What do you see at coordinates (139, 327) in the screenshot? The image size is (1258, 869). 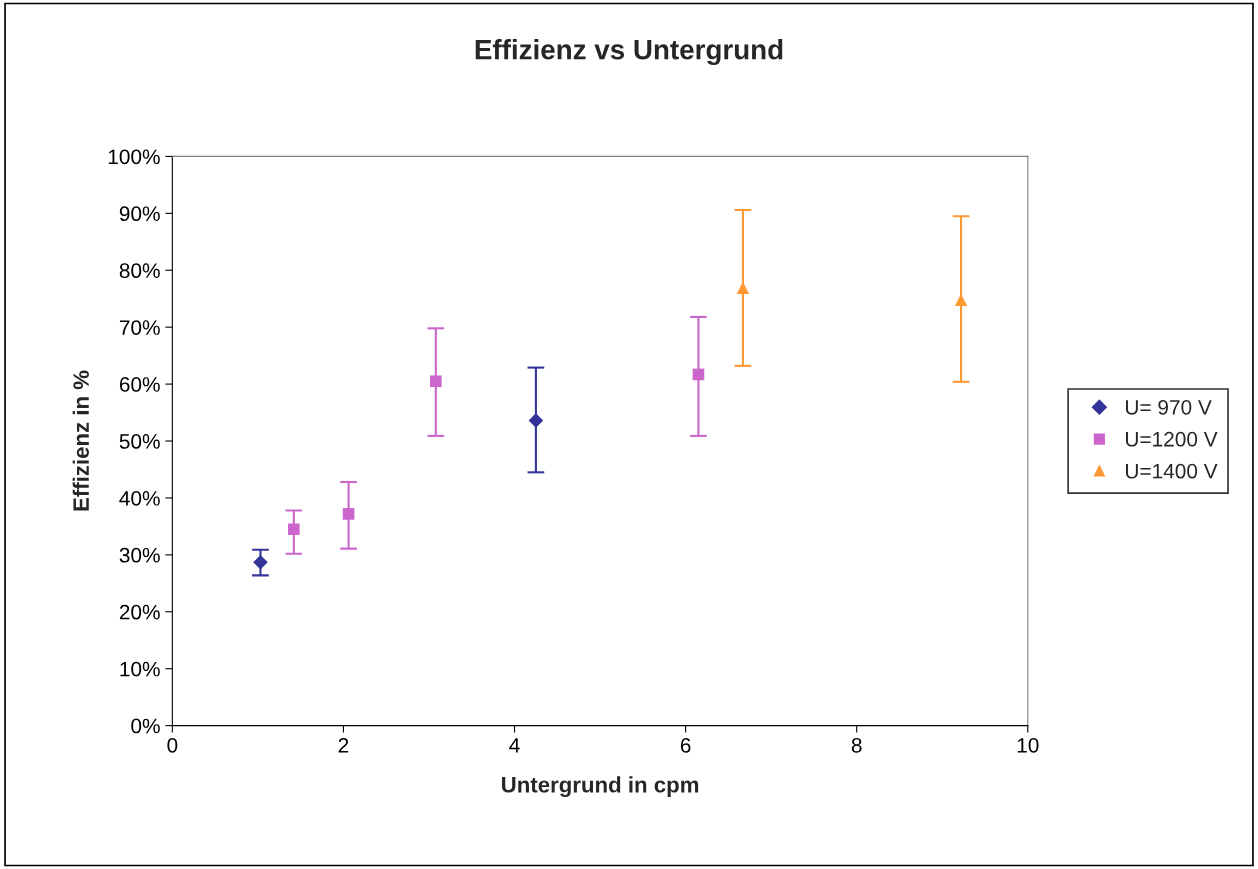 I see `y-tick-label: 70%` at bounding box center [139, 327].